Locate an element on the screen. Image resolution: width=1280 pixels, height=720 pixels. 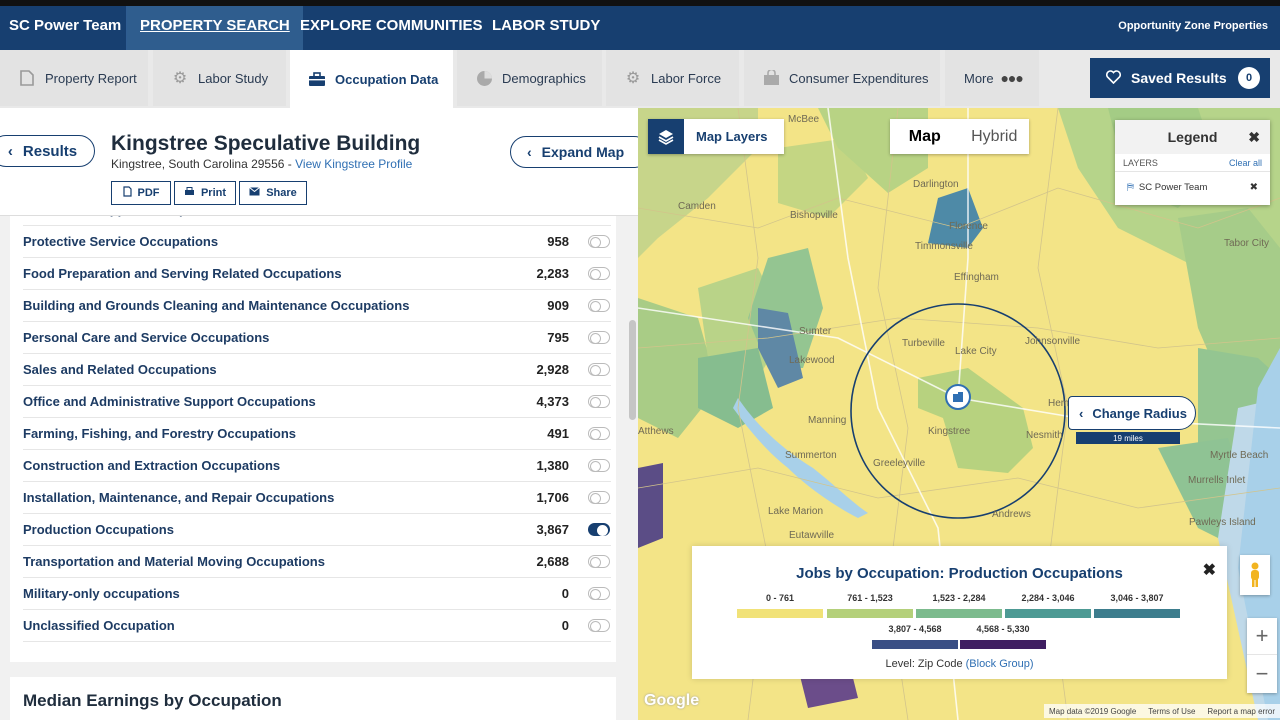
occupation-name: Unclassified Occupation is located at coordinates (99, 625).